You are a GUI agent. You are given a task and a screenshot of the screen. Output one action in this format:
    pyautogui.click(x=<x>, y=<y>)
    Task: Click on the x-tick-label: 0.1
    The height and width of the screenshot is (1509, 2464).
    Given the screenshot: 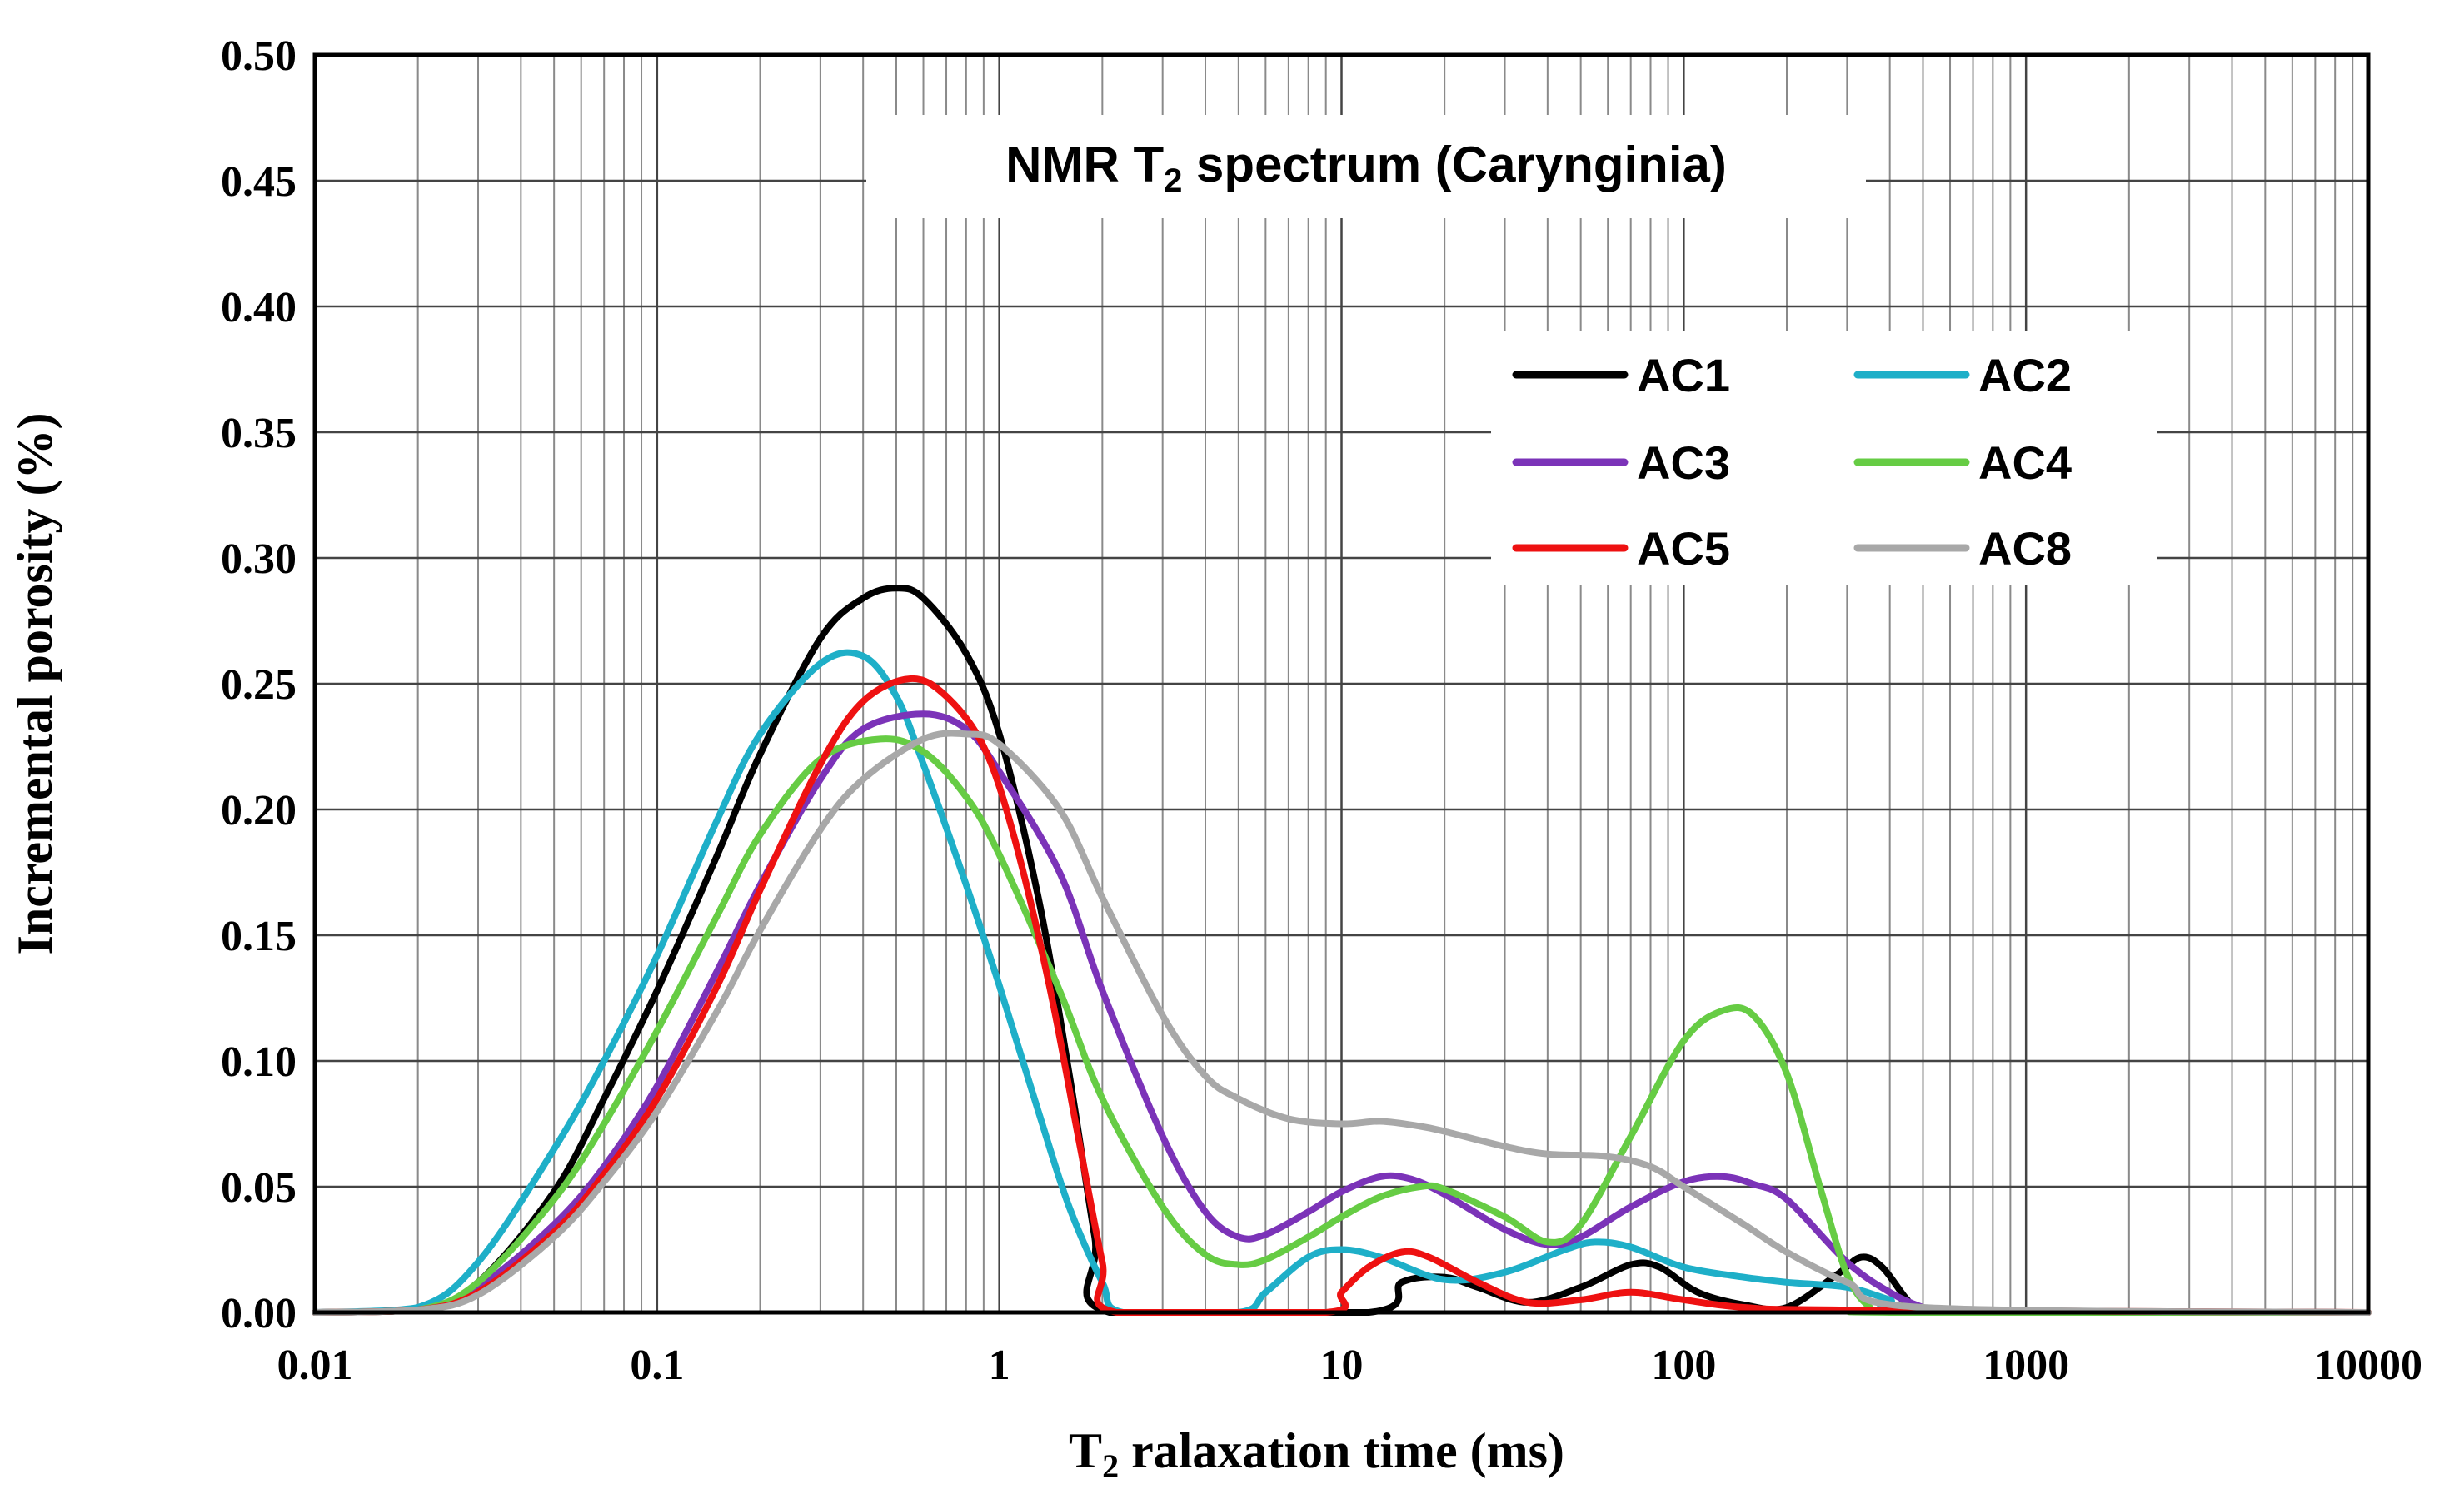 What is the action you would take?
    pyautogui.click(x=657, y=1365)
    